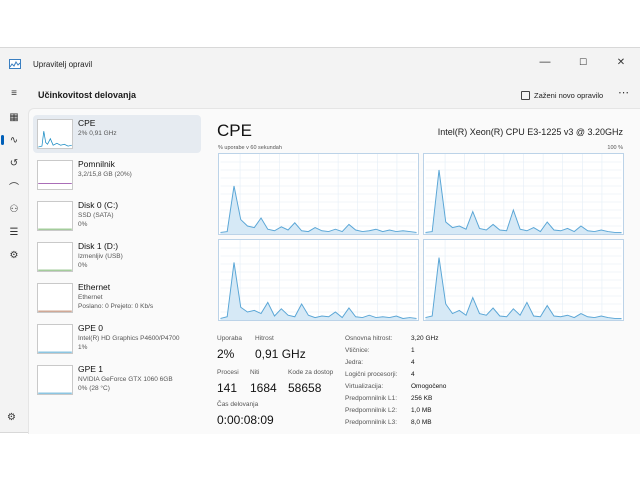 The image size is (640, 480). Describe the element at coordinates (55, 175) in the screenshot. I see `memory-thumbnail` at that location.